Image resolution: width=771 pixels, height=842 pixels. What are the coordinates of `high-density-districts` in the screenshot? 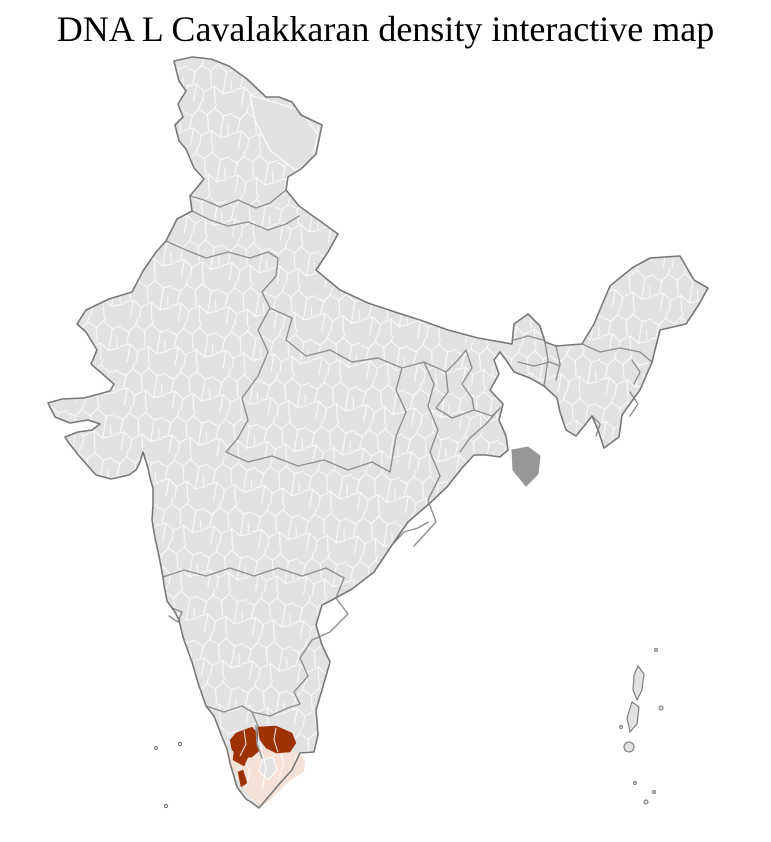 It's located at (263, 756).